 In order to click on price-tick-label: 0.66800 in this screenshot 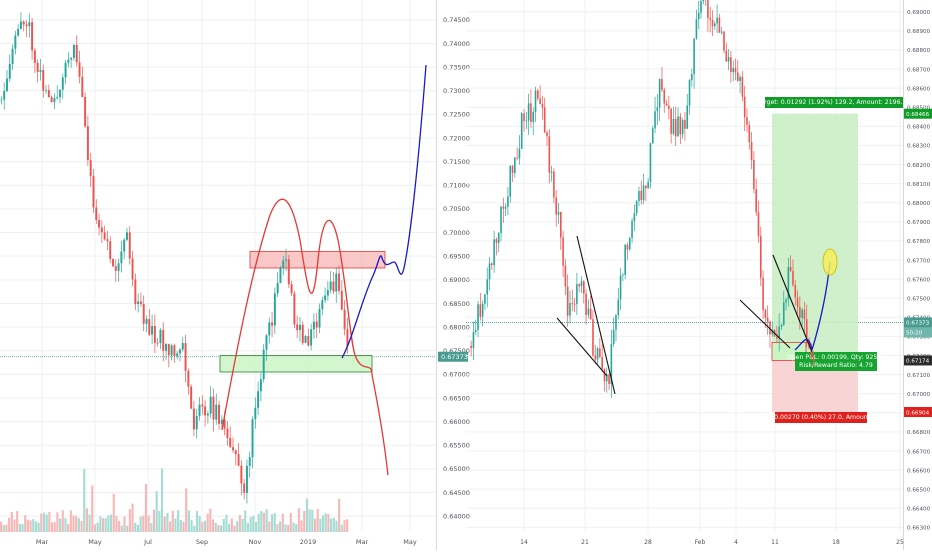, I will do `click(919, 433)`.